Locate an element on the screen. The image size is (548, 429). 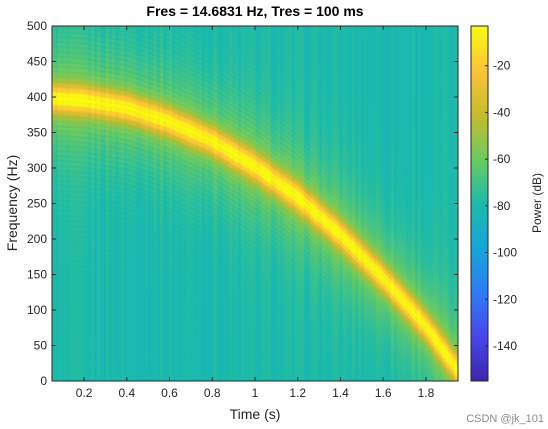
y-tick-label: 300 is located at coordinates (37, 168).